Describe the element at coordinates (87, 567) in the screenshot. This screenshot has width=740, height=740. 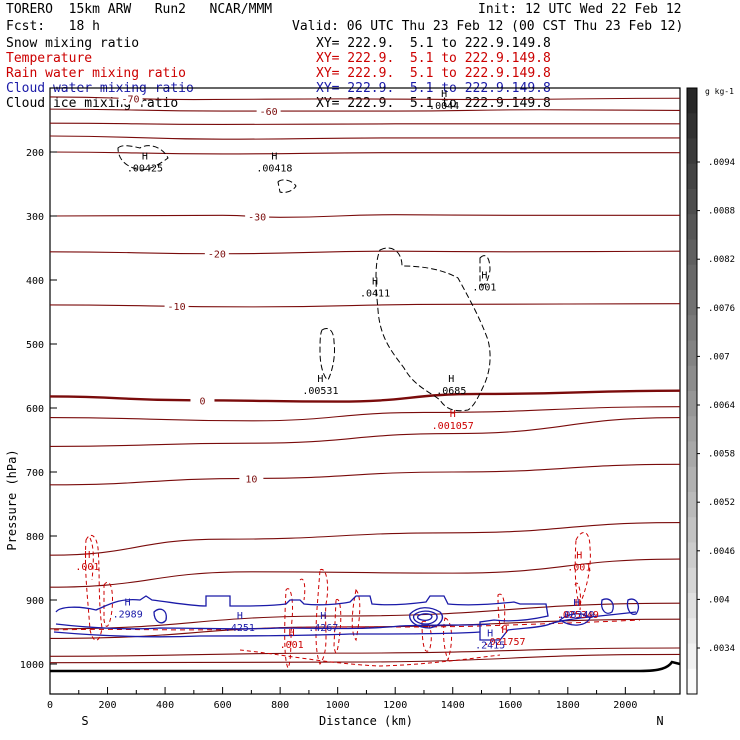
I see `rain-max-value: .001` at that location.